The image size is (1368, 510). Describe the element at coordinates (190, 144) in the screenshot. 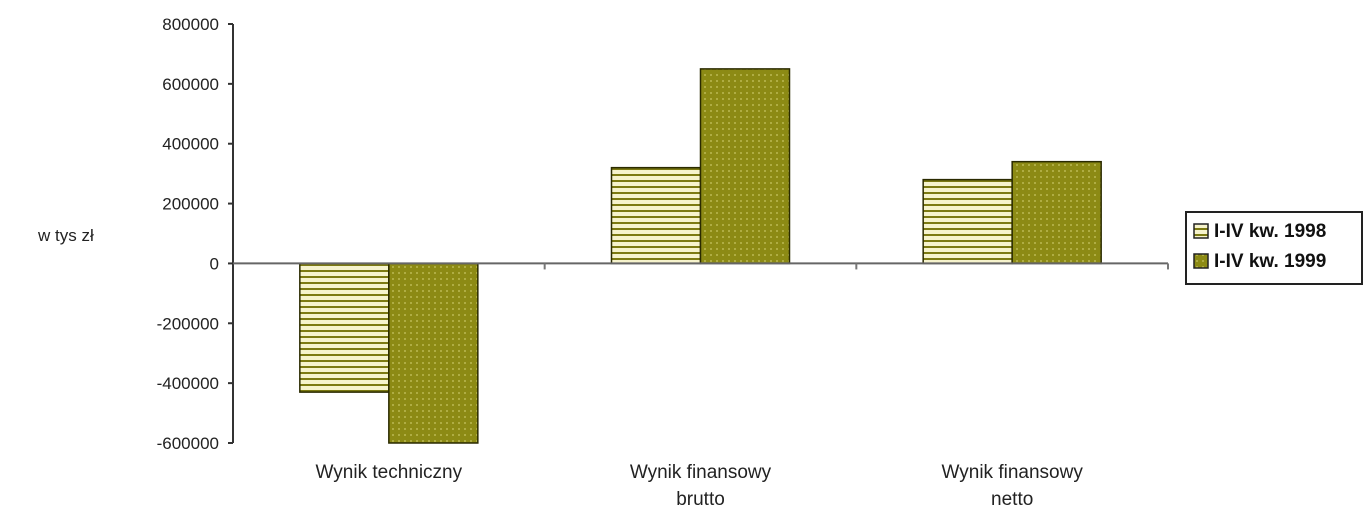

I see `y-tick-label: 400000` at that location.